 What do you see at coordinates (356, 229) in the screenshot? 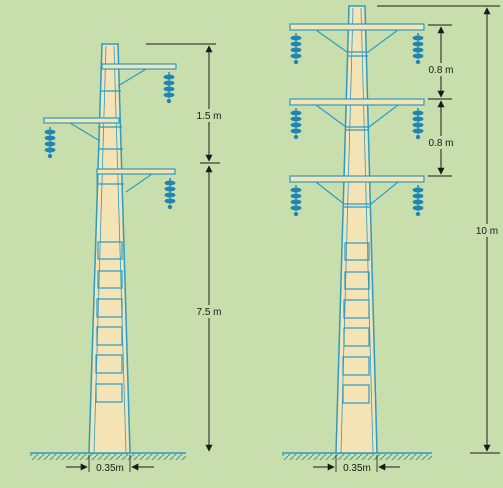
I see `right-pole-body` at bounding box center [356, 229].